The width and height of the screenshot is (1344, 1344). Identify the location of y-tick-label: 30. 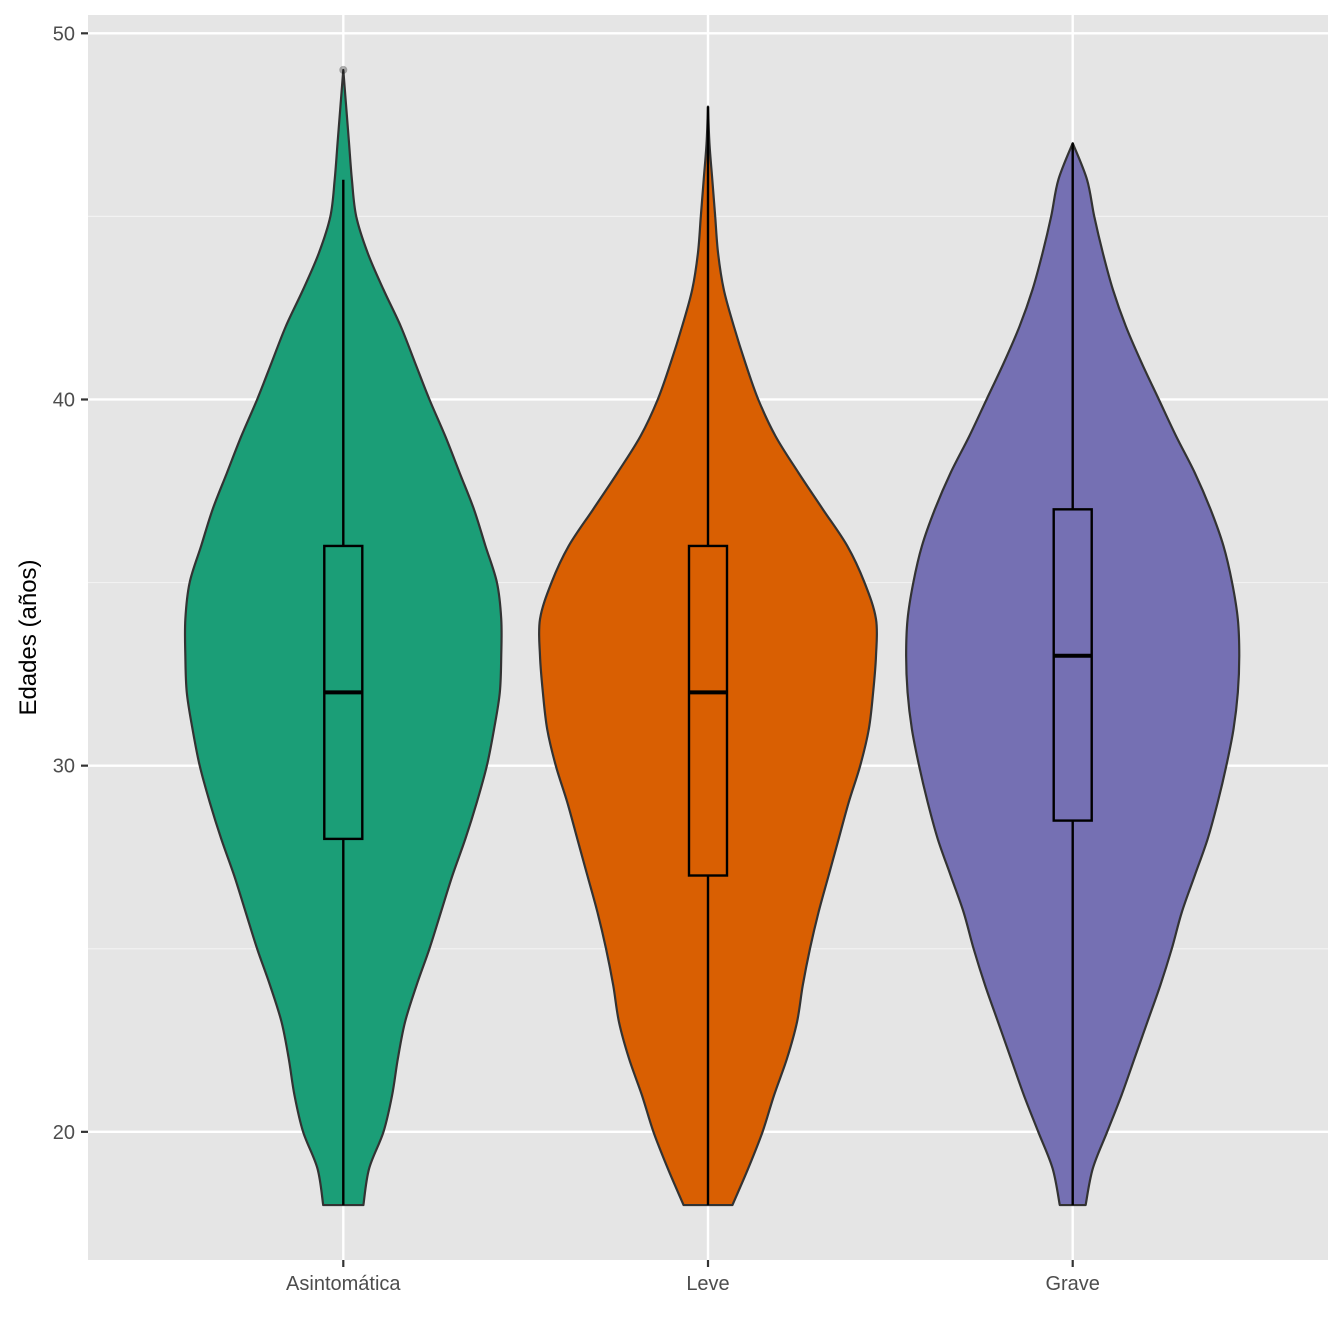
(64, 767).